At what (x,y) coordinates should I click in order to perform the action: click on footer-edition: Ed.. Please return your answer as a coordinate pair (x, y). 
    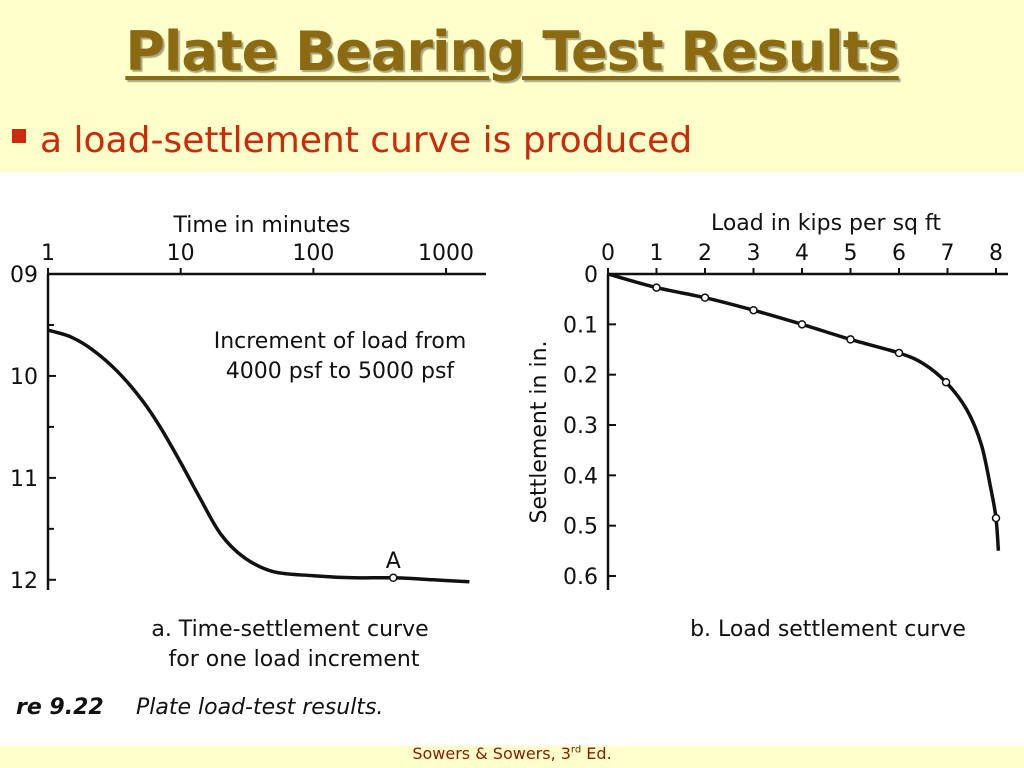
    Looking at the image, I should click on (596, 753).